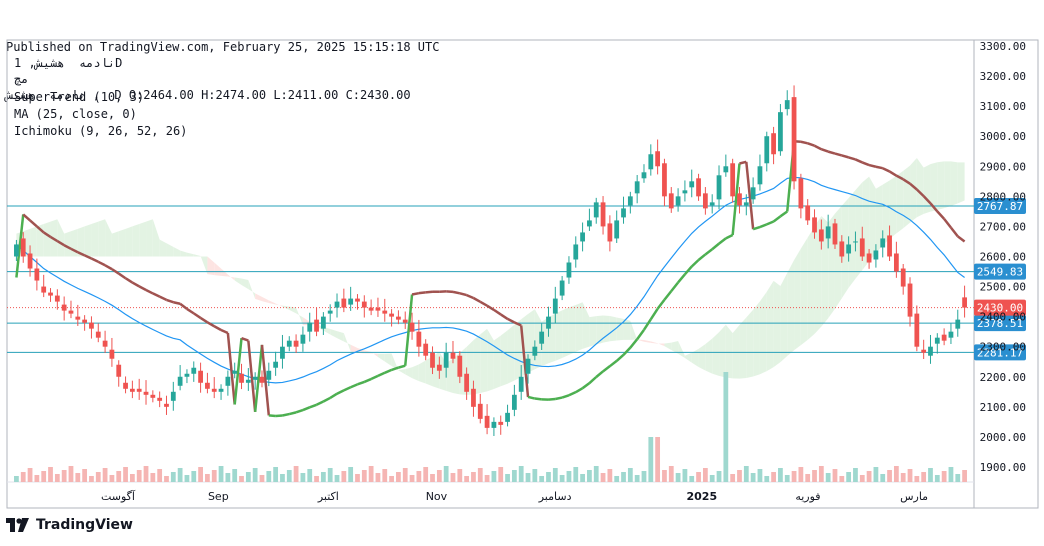  What do you see at coordinates (1000, 206) in the screenshot?
I see `price-level-label: 2767.87` at bounding box center [1000, 206].